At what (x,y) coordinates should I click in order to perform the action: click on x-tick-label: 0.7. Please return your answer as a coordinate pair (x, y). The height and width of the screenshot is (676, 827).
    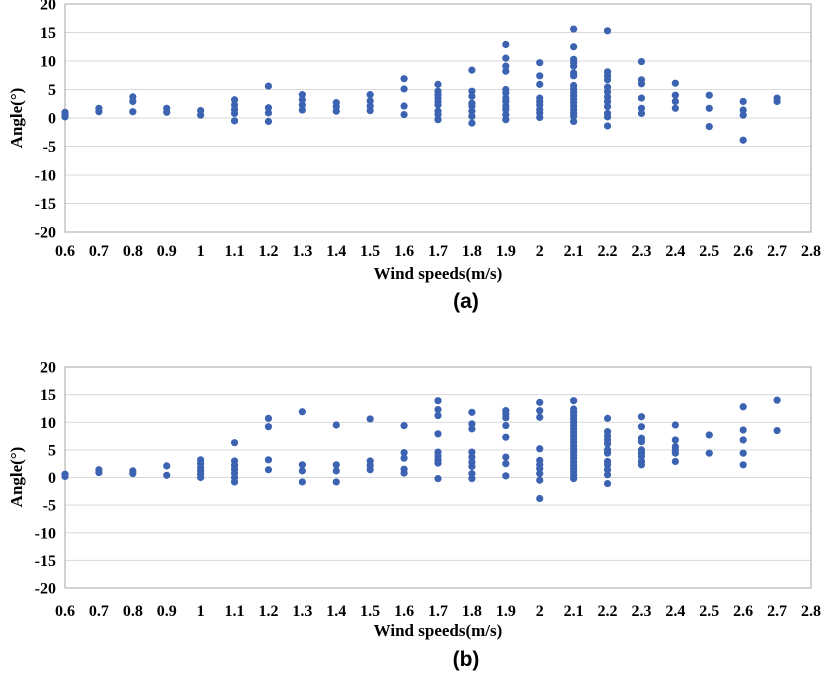
    Looking at the image, I should click on (99, 611).